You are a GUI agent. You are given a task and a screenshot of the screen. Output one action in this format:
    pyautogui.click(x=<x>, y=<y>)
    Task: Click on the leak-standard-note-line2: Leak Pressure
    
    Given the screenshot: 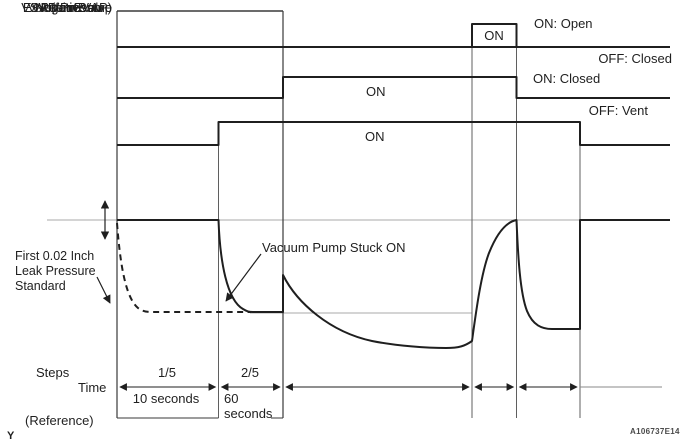 What is the action you would take?
    pyautogui.click(x=55, y=271)
    